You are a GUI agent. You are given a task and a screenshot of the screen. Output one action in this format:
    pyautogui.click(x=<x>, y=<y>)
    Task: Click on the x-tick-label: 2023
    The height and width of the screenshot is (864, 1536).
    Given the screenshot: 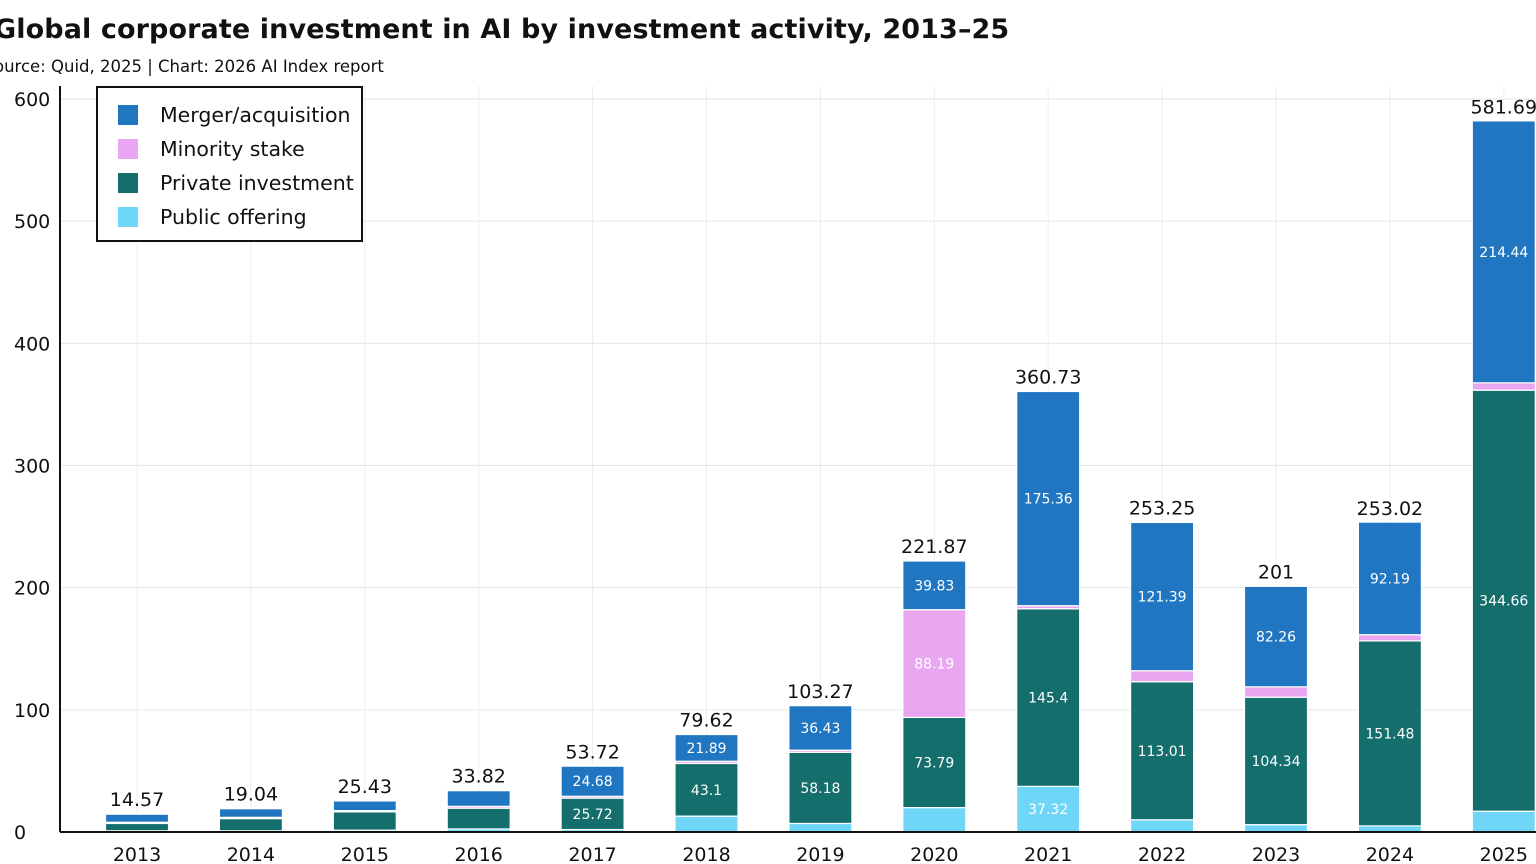 What is the action you would take?
    pyautogui.click(x=1276, y=854)
    